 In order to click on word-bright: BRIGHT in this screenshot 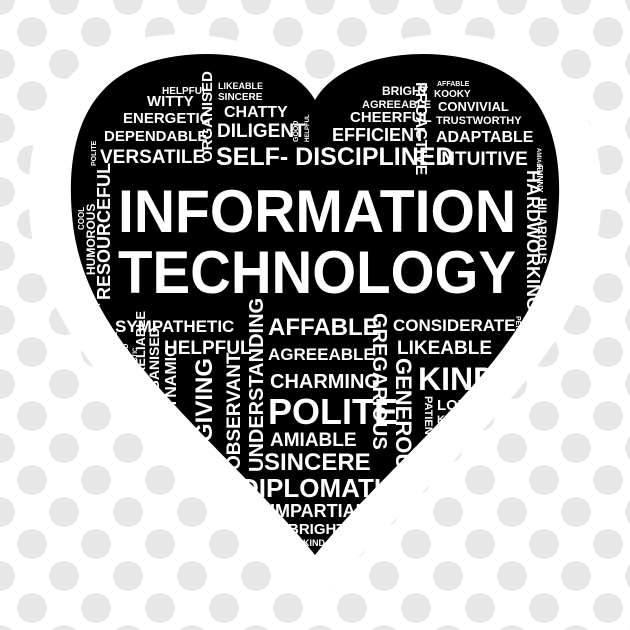, I will do `click(405, 91)`.